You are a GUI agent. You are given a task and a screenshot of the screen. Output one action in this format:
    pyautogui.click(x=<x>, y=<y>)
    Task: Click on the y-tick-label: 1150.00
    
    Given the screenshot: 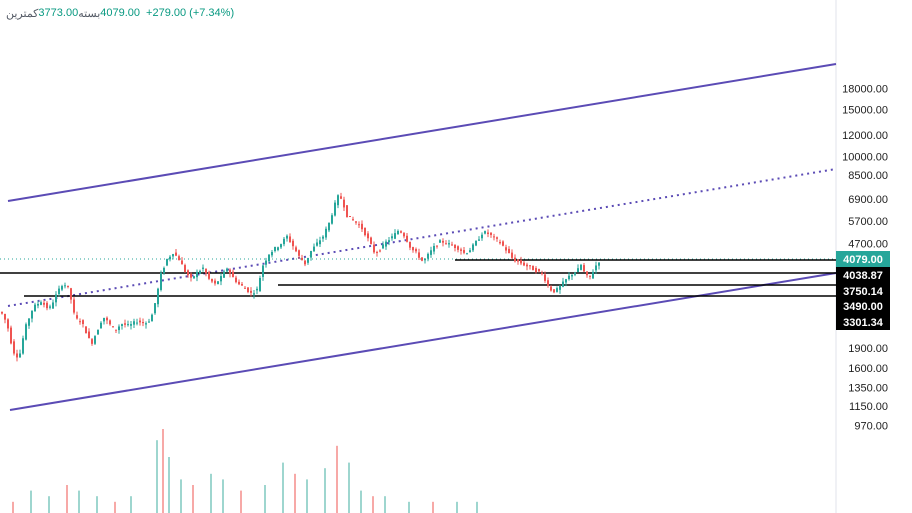 What is the action you would take?
    pyautogui.click(x=868, y=407)
    